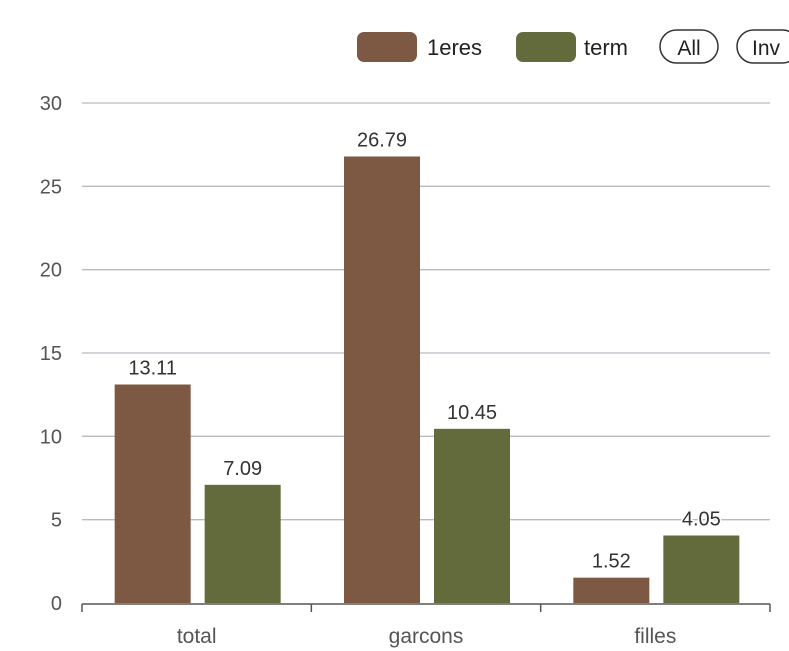  What do you see at coordinates (242, 469) in the screenshot?
I see `data-label: 7.09` at bounding box center [242, 469].